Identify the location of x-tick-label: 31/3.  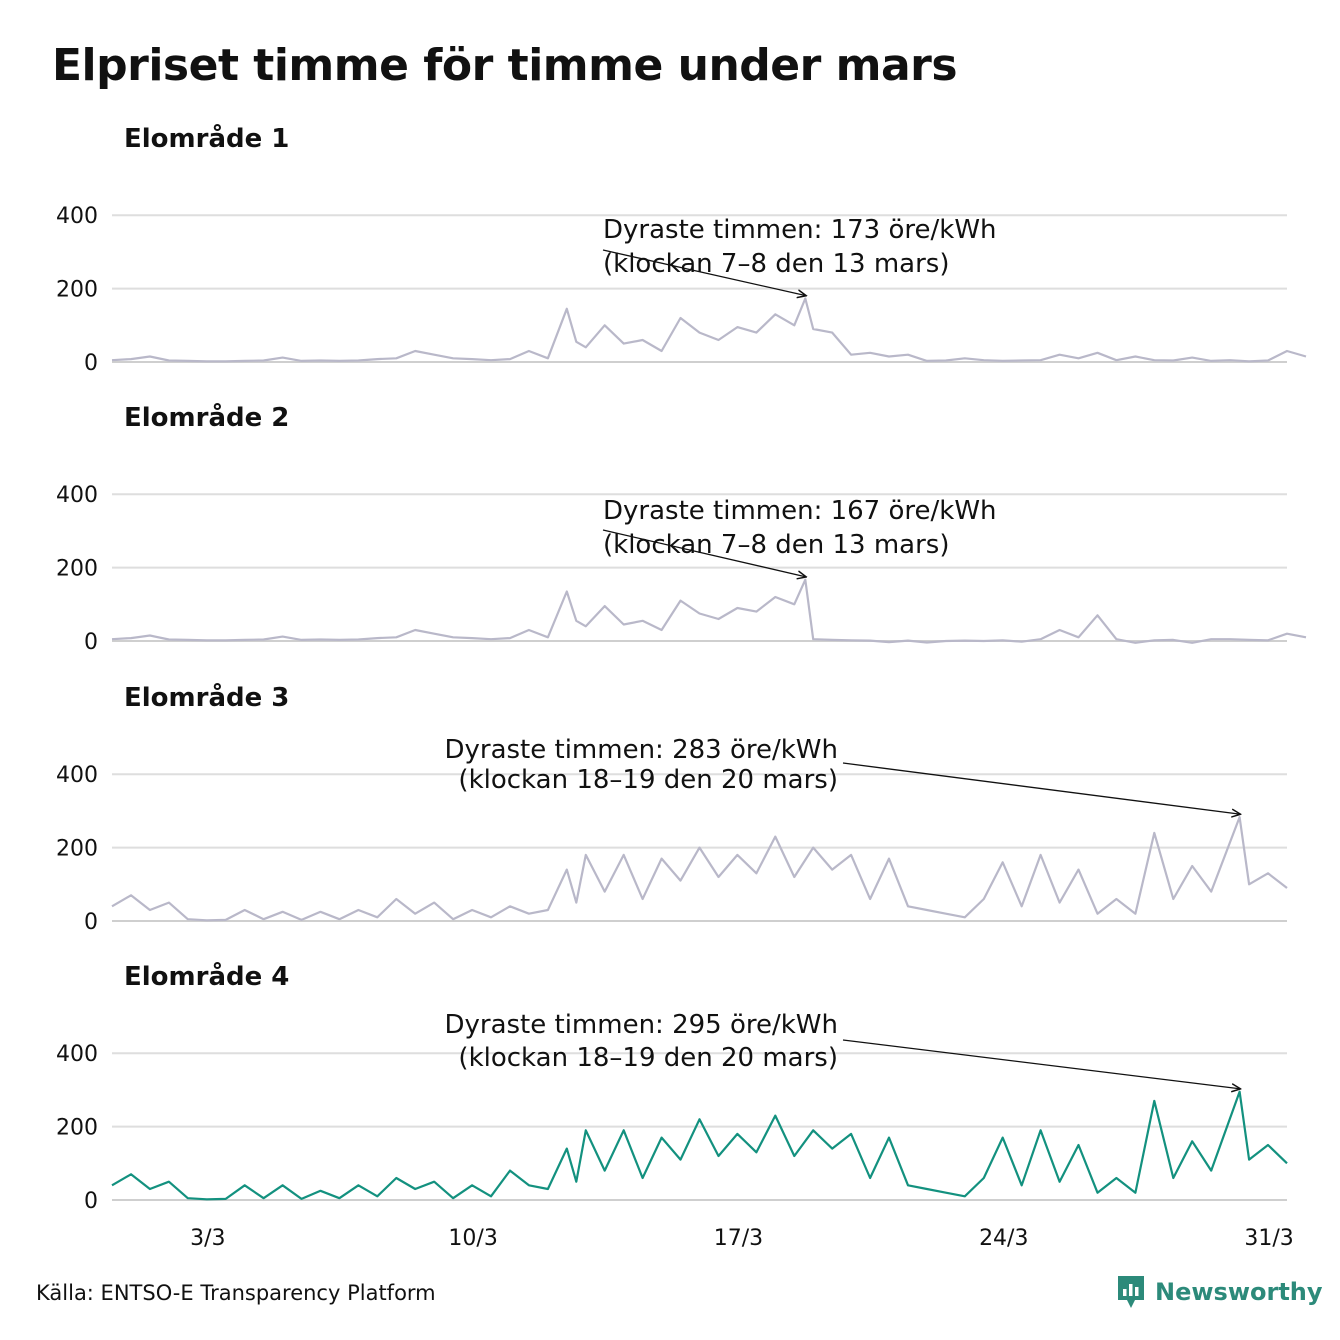
(1268, 1238).